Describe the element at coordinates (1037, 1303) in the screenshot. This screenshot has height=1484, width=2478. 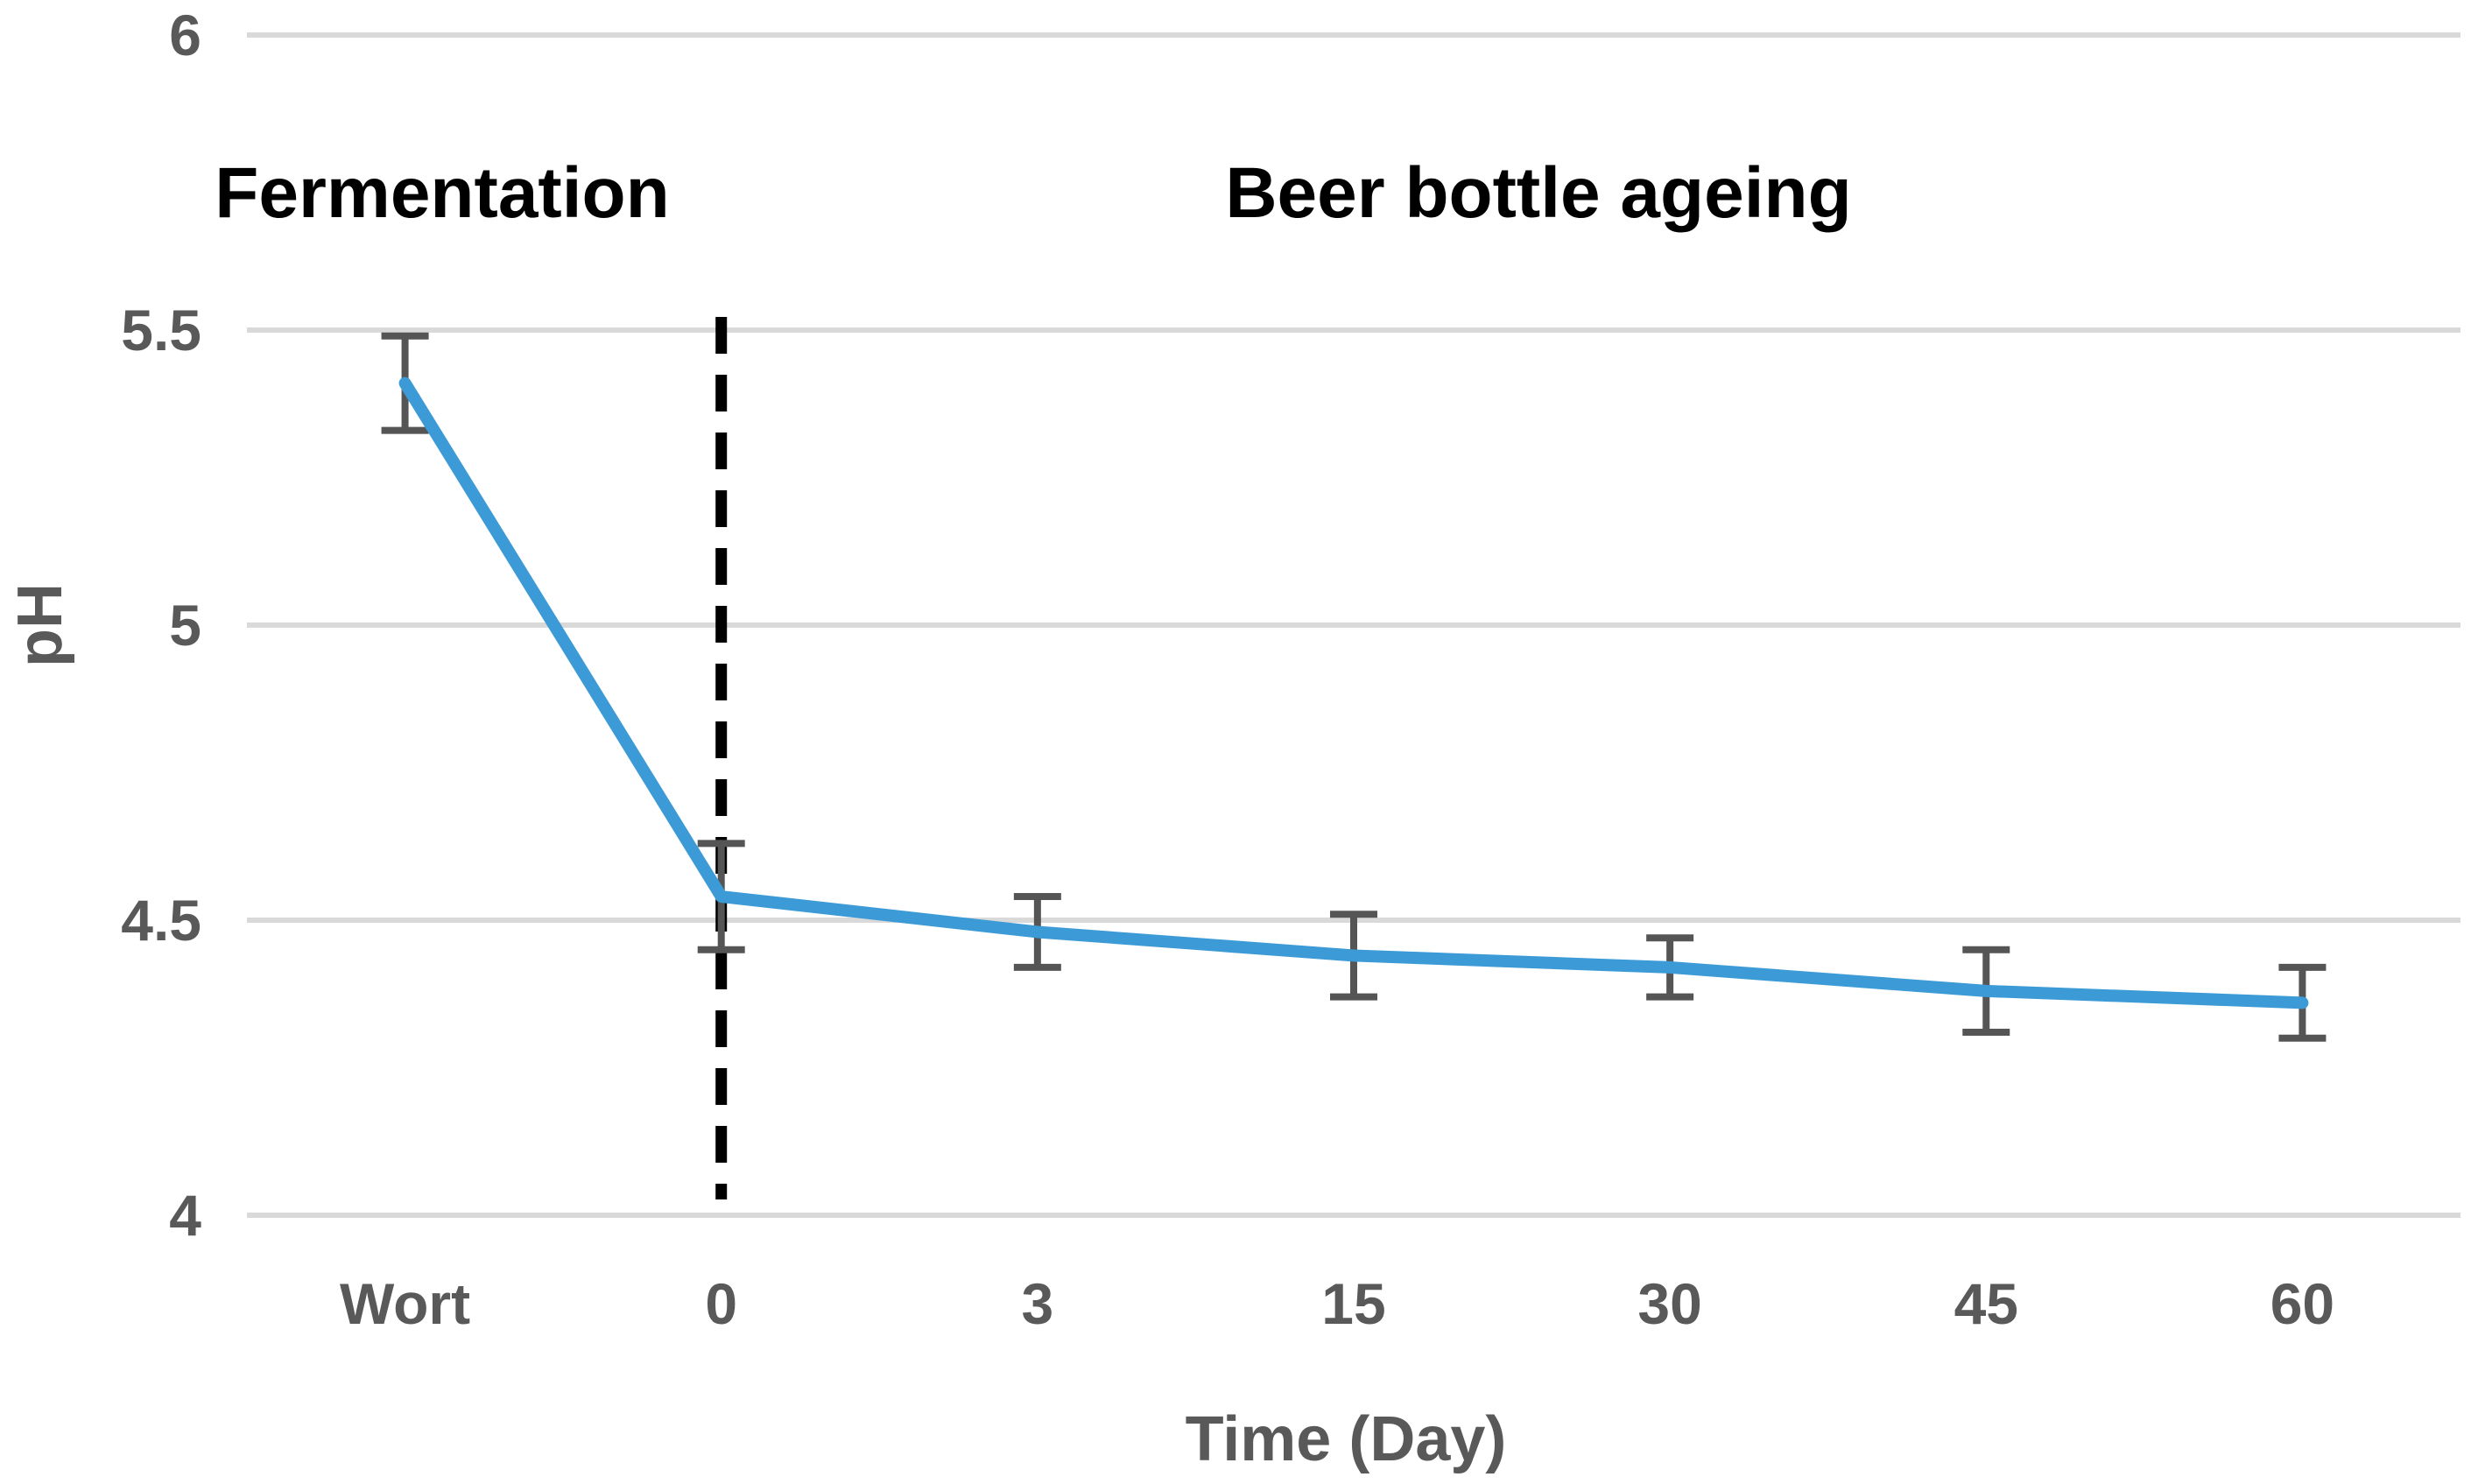
I see `x-tick-label: 3` at that location.